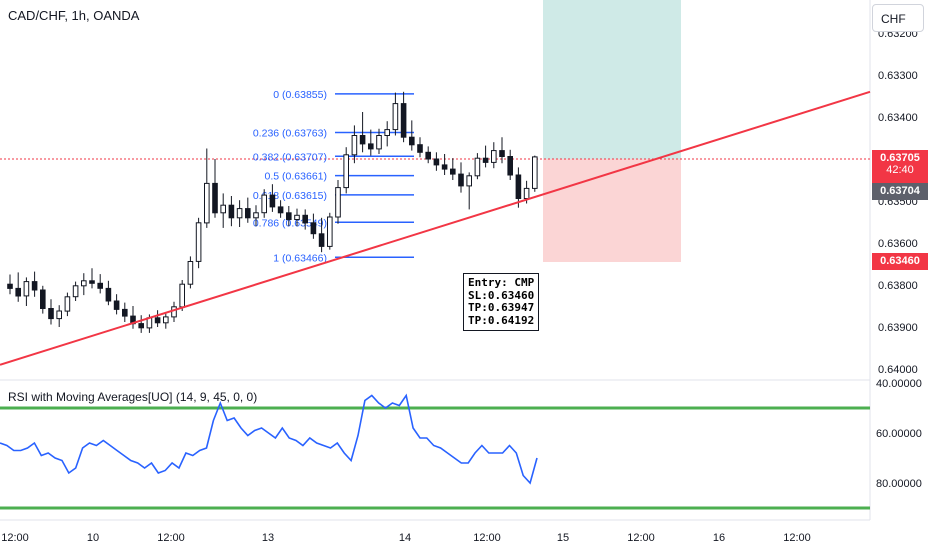 This screenshot has width=932, height=550. Describe the element at coordinates (612, 79) in the screenshot. I see `profit-zone` at that location.